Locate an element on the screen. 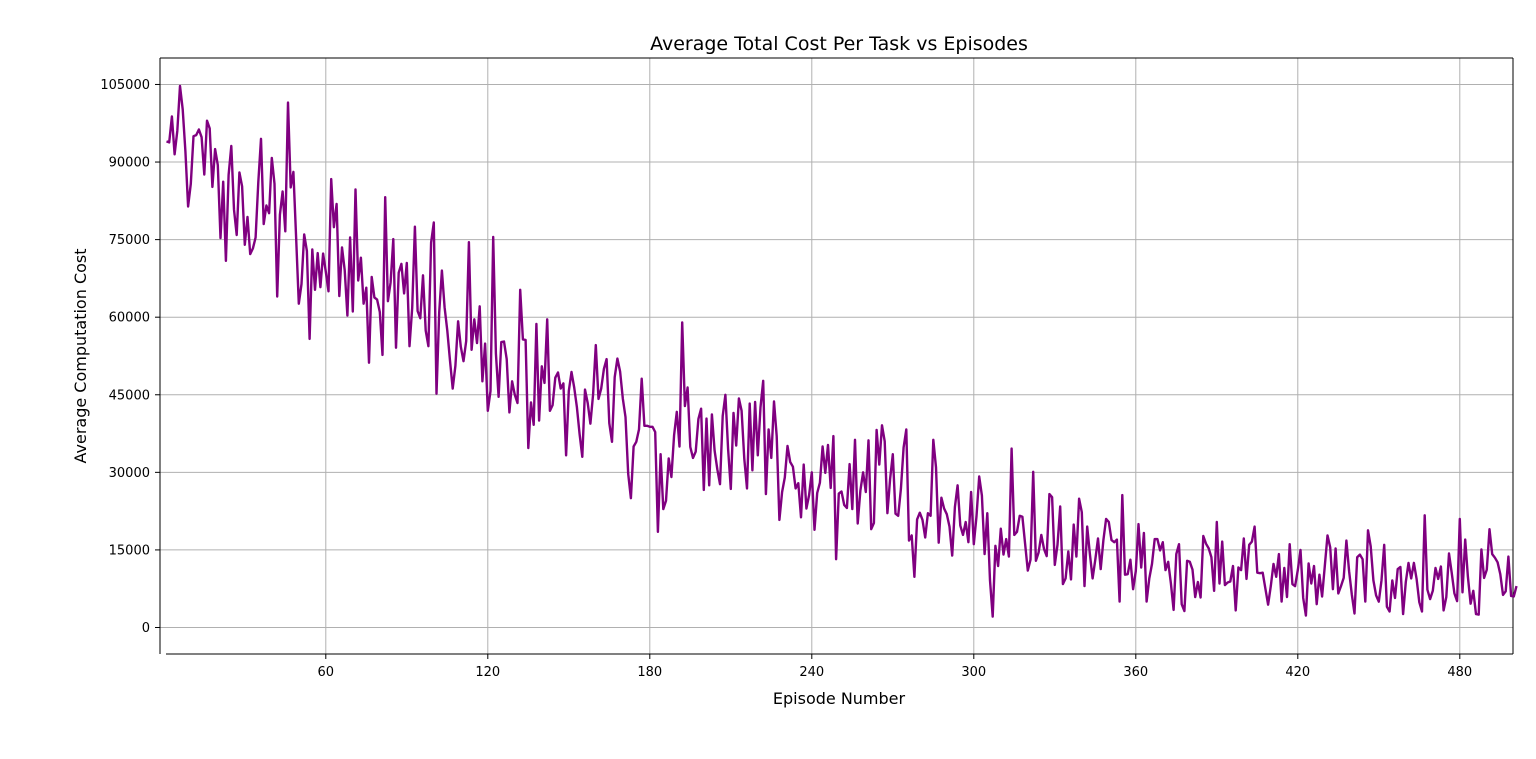  y-axis-label: Average Computation Cost is located at coordinates (80, 355).